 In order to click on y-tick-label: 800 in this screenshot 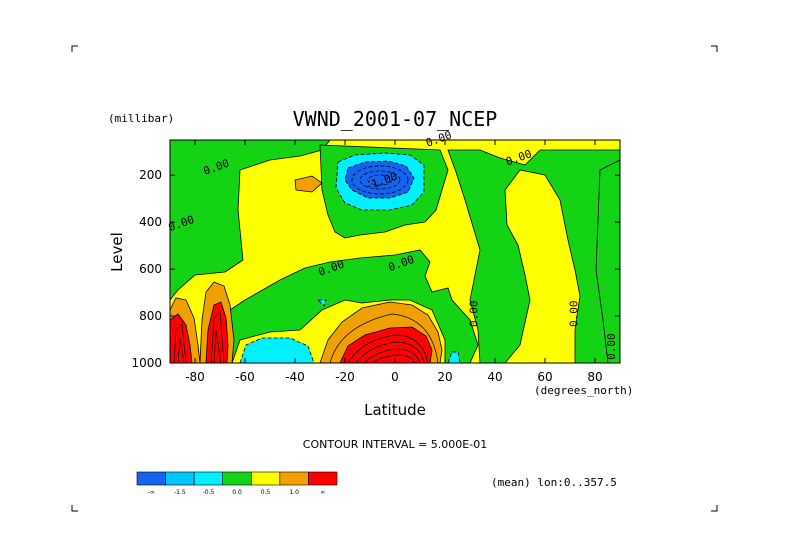, I will do `click(150, 316)`.